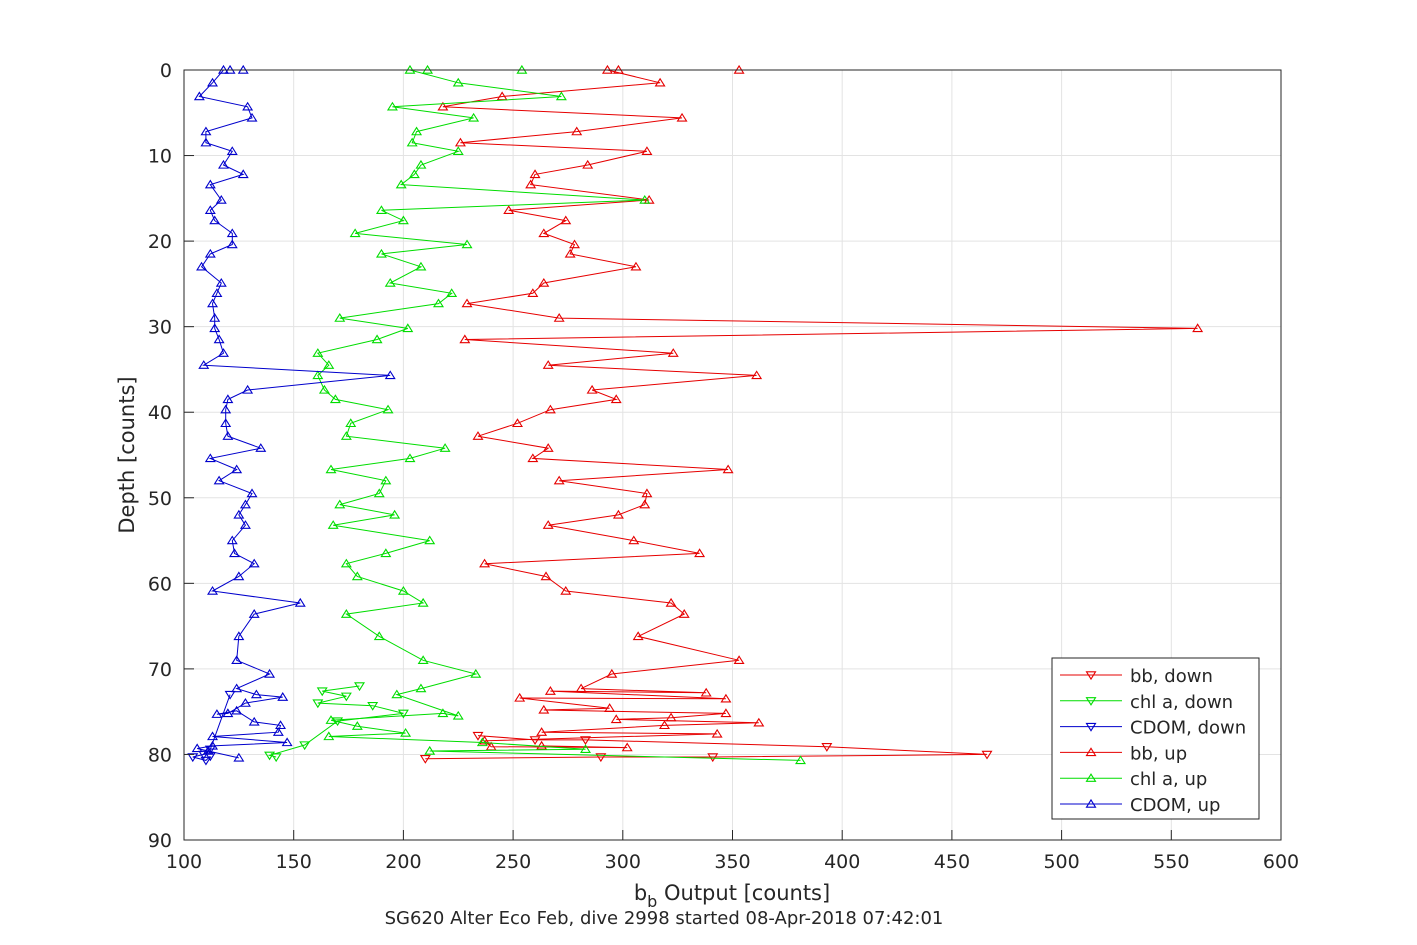 The height and width of the screenshot is (945, 1417). I want to click on x-axis-label-main: b, so click(640, 893).